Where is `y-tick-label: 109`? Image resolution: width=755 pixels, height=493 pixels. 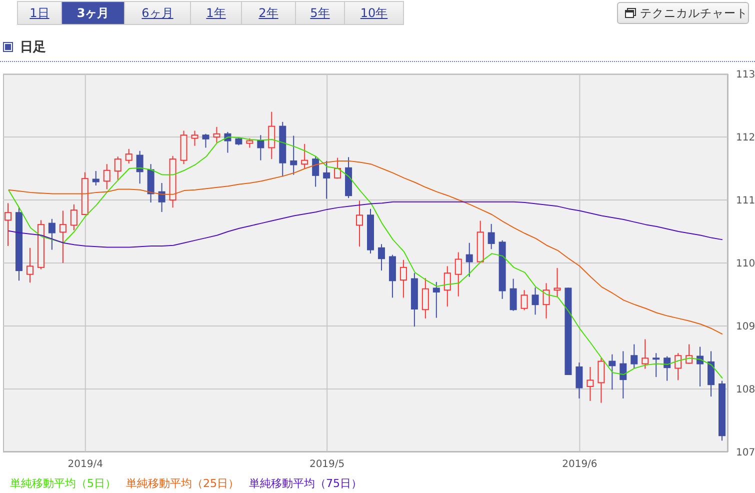
y-tick-label: 109 is located at coordinates (745, 327).